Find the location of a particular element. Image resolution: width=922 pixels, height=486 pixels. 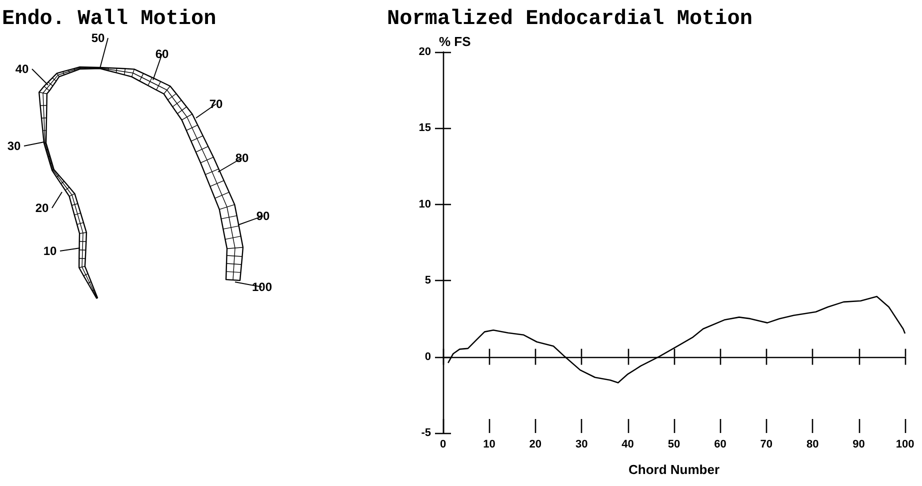

x-tick-label: 10 is located at coordinates (489, 444).